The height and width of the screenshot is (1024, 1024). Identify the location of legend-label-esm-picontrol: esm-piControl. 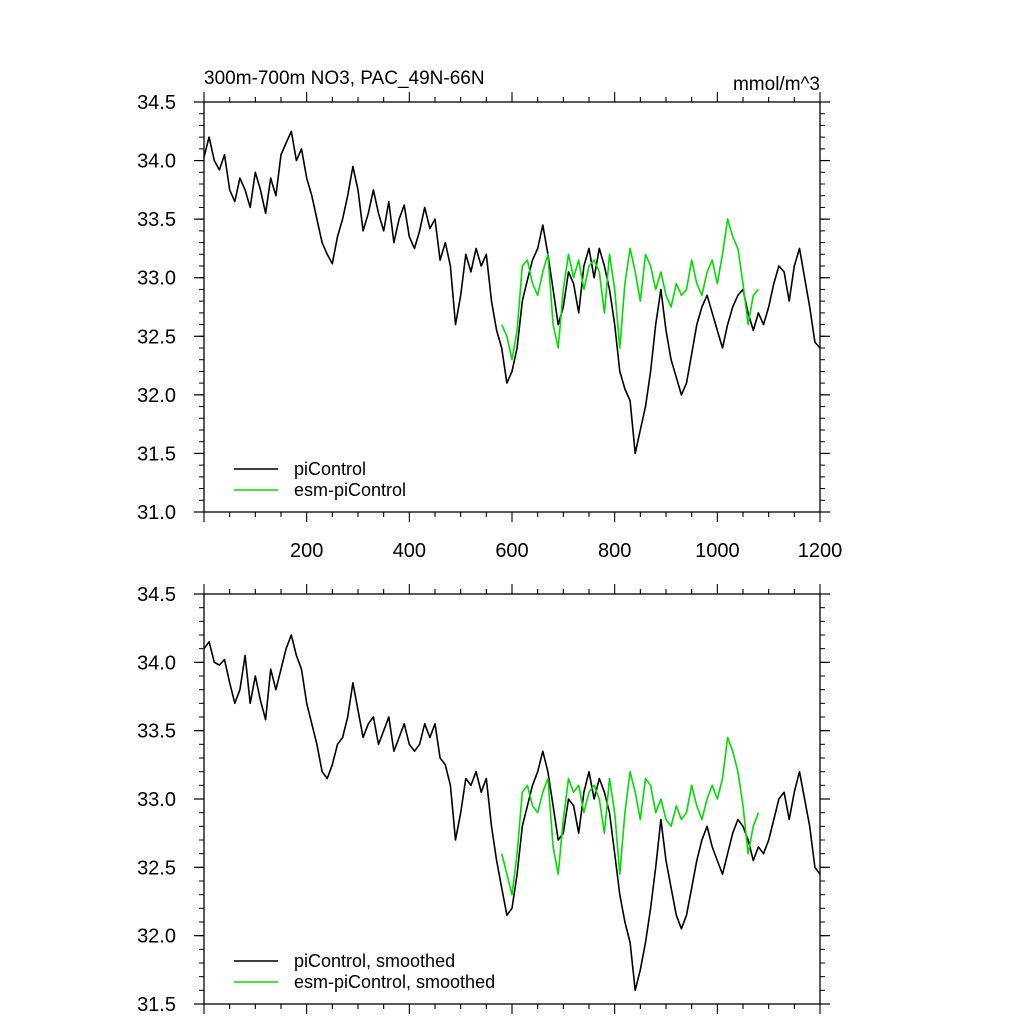
(350, 490).